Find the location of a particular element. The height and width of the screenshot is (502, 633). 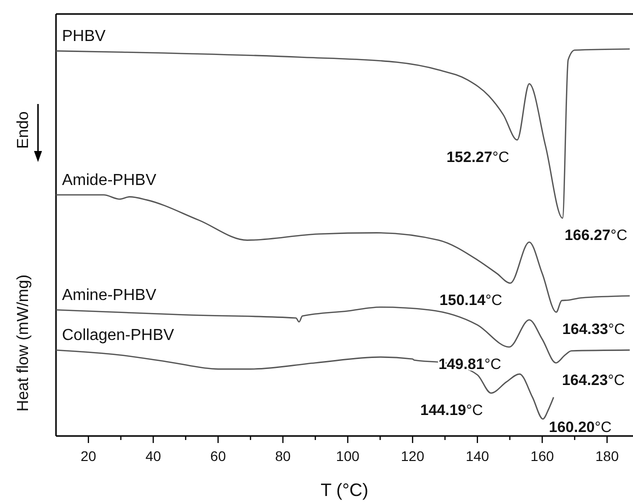

x-axis-title: T (°C) is located at coordinates (344, 490).